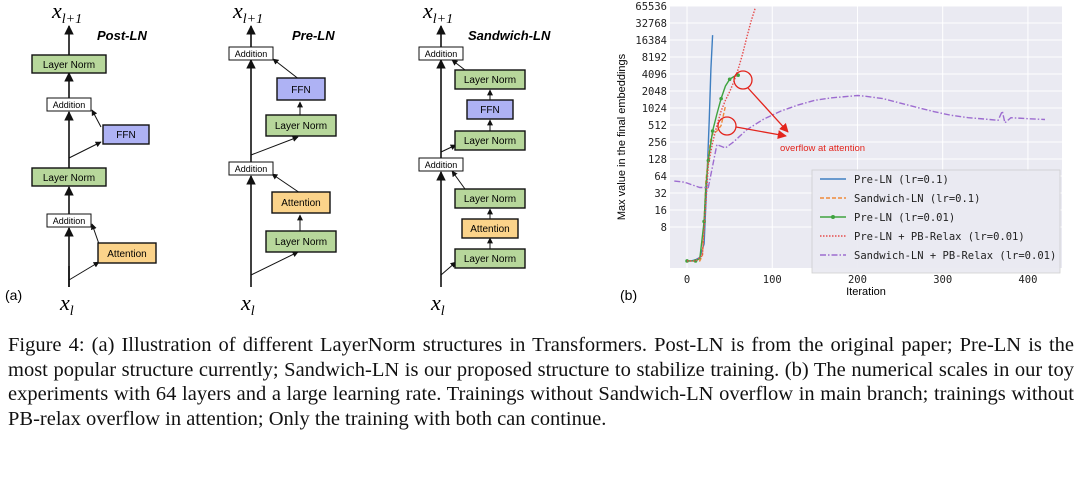 This screenshot has width=1080, height=483. What do you see at coordinates (664, 228) in the screenshot?
I see `y-tick-label: 8` at bounding box center [664, 228].